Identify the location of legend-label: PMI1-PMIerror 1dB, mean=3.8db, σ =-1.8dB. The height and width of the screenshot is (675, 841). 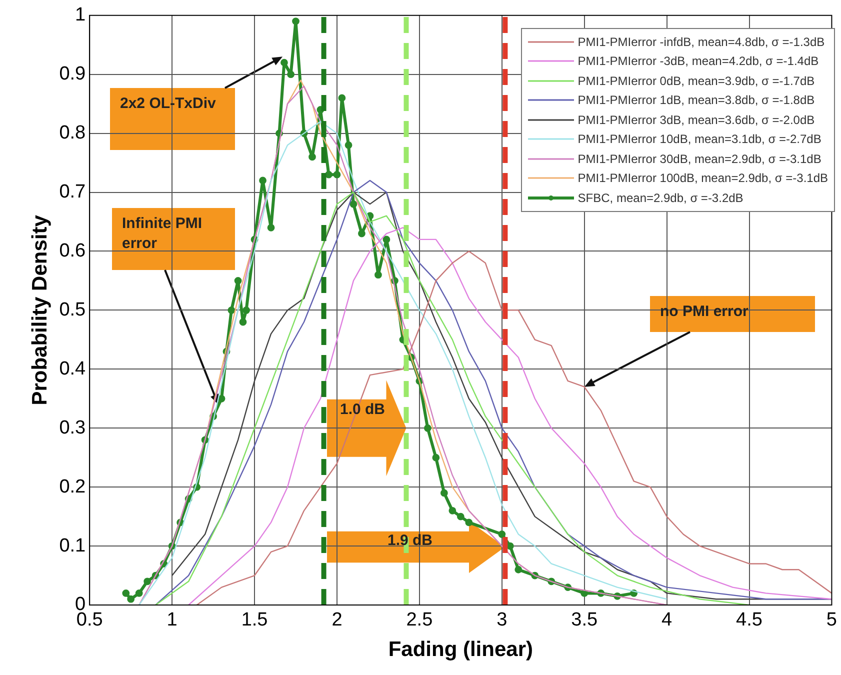
(696, 100).